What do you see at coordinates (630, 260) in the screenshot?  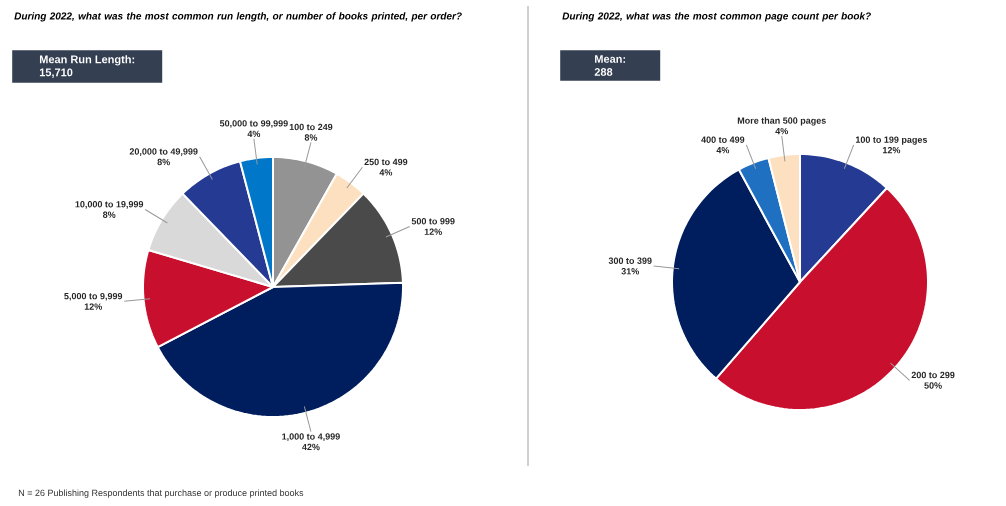 I see `slice-label: 300 to 399` at bounding box center [630, 260].